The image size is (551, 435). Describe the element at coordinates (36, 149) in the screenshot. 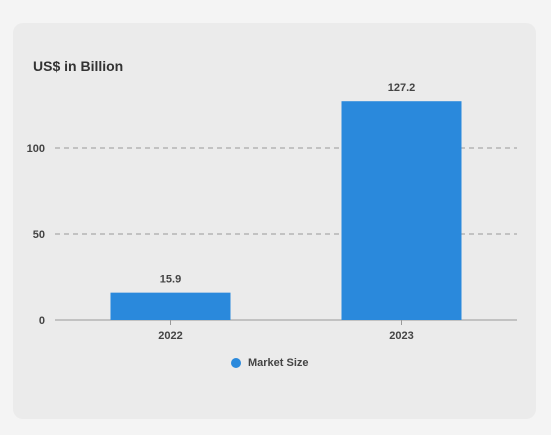

I see `y-tick-label-100: 100` at that location.